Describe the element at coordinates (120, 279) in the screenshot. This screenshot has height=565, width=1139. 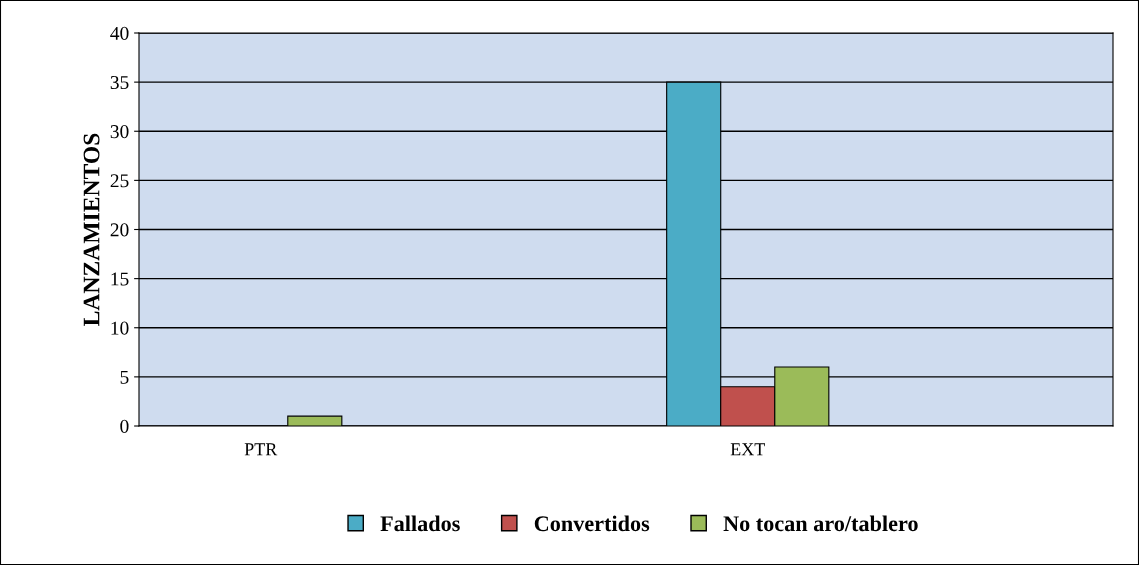
I see `y-tick-label: 15` at that location.